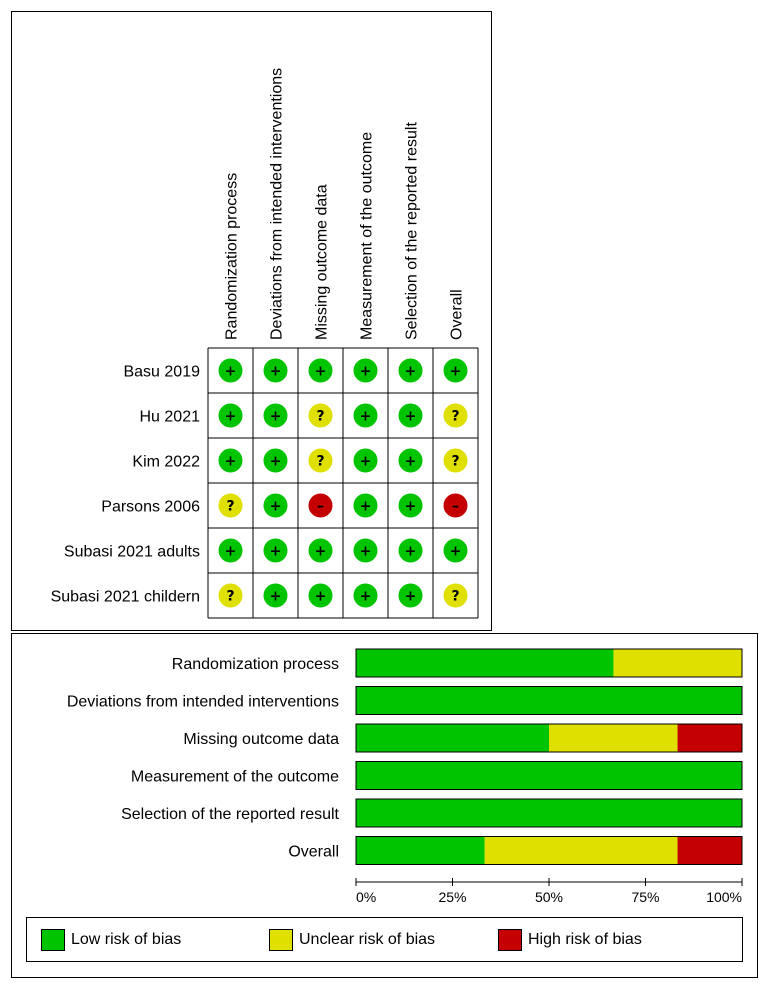 This screenshot has height=985, width=762. I want to click on judgement-cell-2-3: +, so click(365, 460).